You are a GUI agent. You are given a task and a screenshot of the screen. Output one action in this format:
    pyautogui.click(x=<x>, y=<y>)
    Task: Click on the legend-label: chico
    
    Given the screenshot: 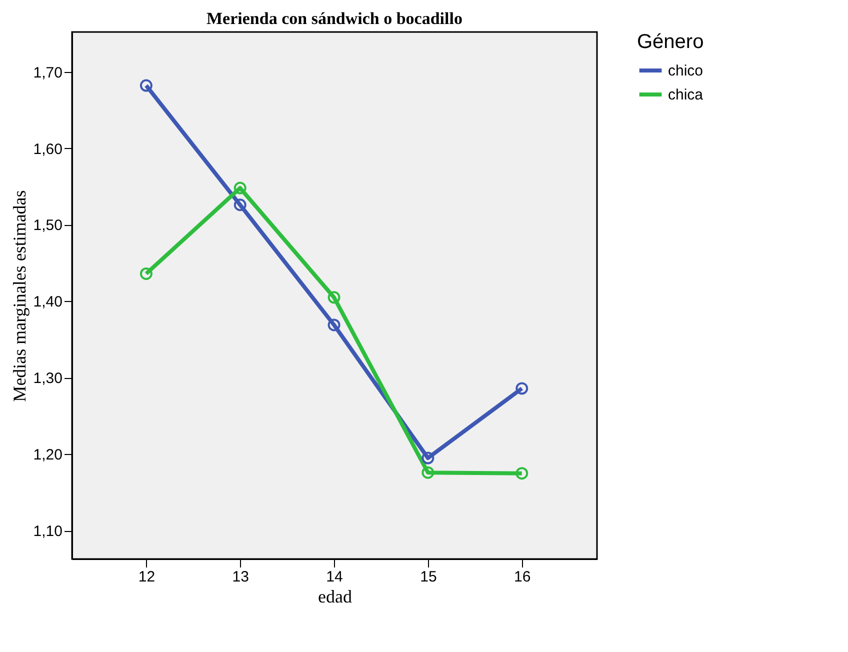 What is the action you would take?
    pyautogui.click(x=686, y=71)
    